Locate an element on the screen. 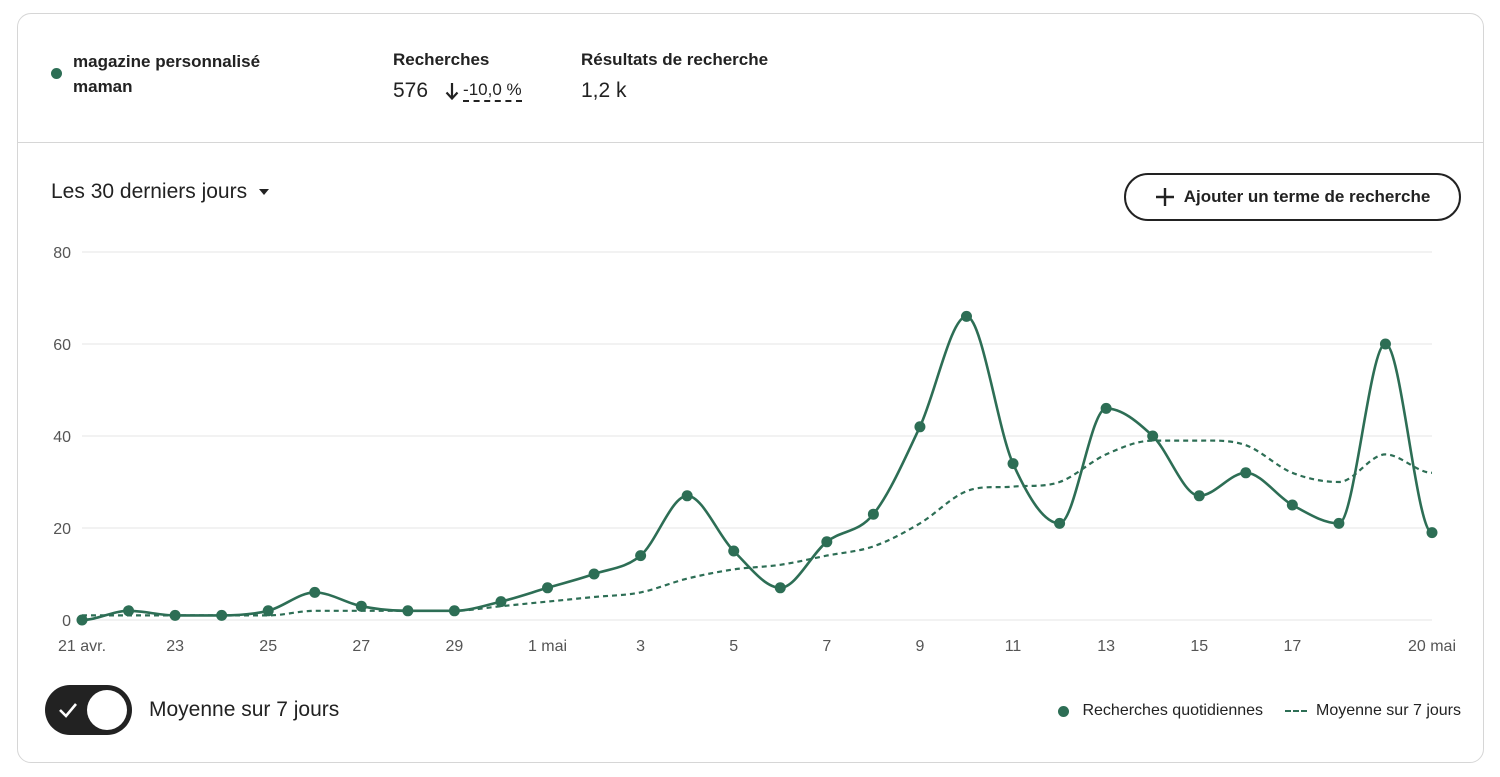 The image size is (1500, 777). results-value: 1,2 k is located at coordinates (604, 90).